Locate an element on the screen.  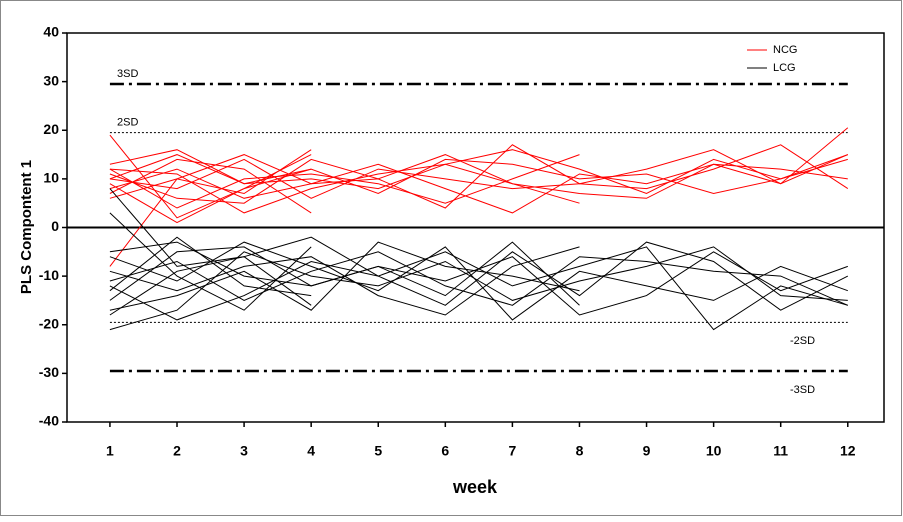
reference-label: -2SD is located at coordinates (802, 341).